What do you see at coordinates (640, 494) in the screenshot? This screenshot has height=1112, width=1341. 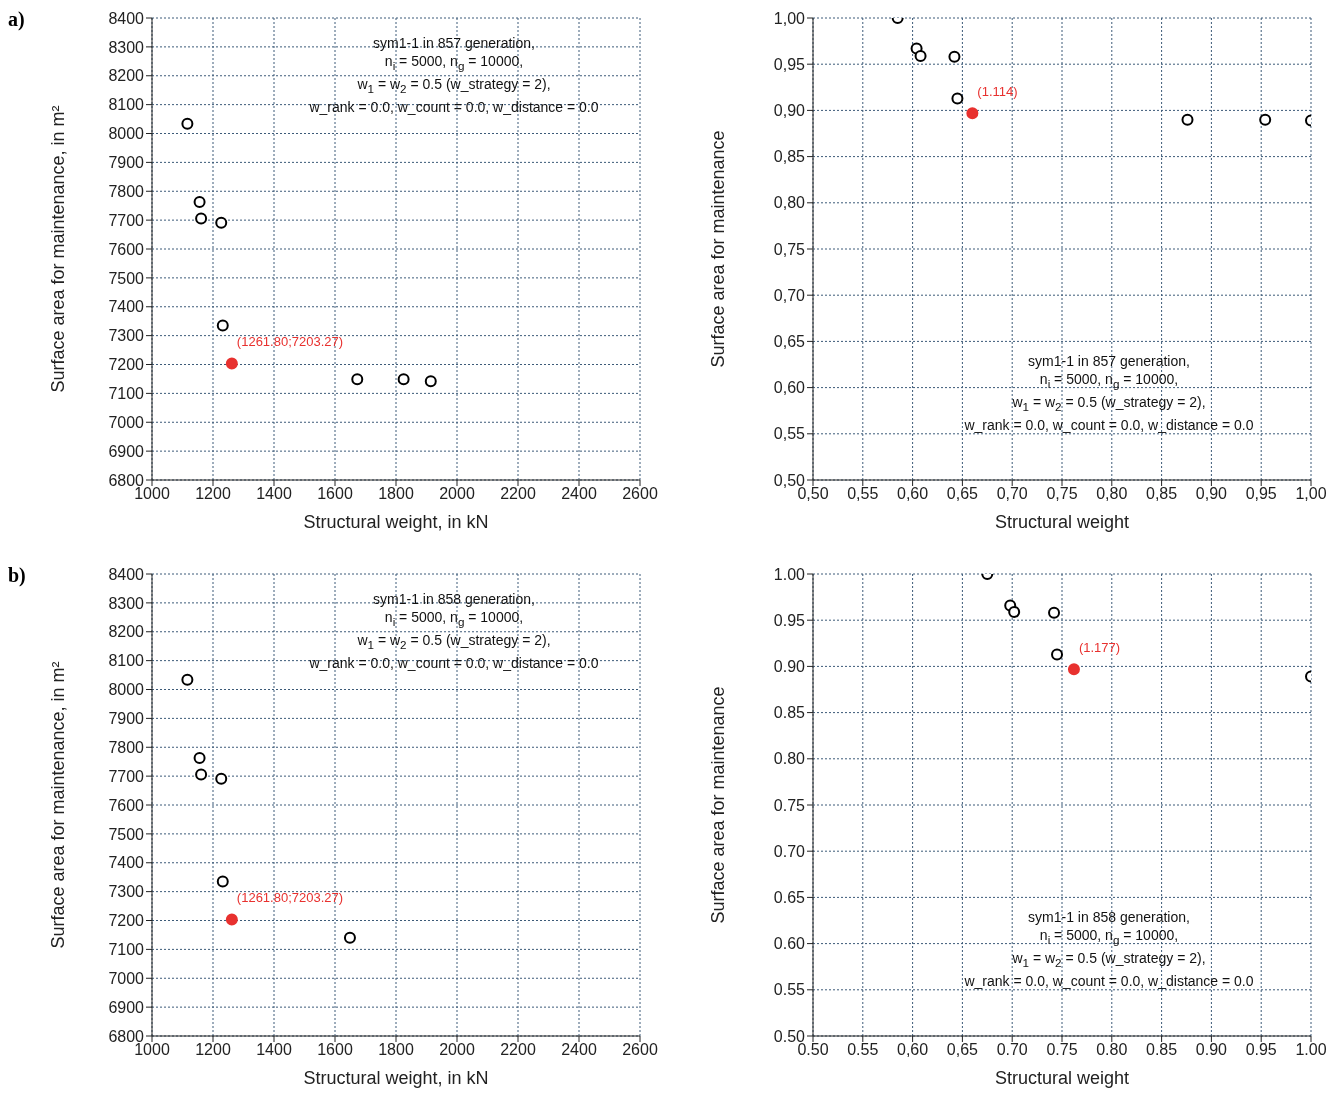 I see `x-tick-label: 2600` at bounding box center [640, 494].